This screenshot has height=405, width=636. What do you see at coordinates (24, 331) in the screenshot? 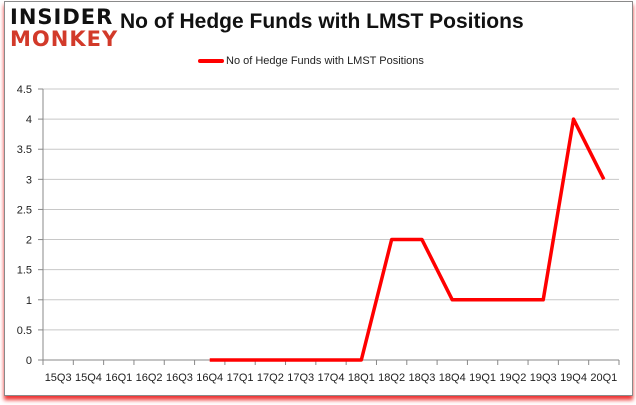
I see `y-tick-label: 0.5` at bounding box center [24, 331].